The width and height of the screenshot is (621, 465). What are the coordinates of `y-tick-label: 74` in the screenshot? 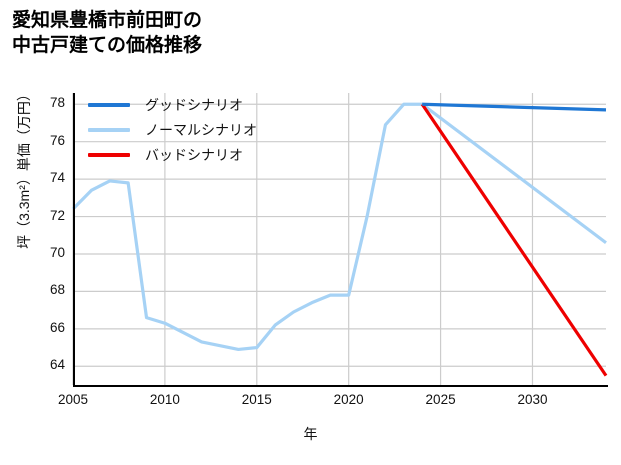 It's located at (57, 178).